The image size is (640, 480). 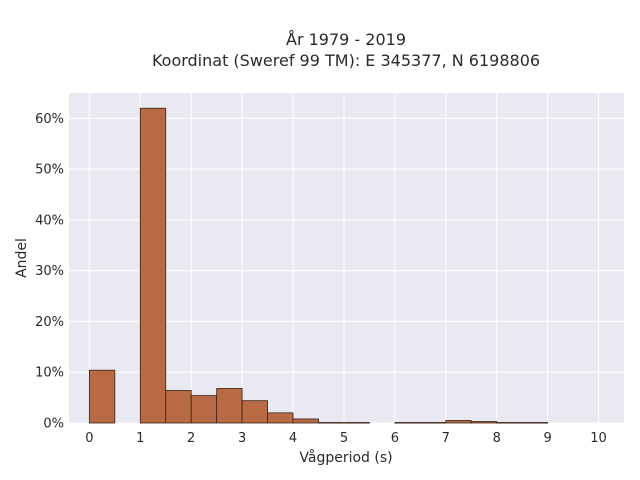 What do you see at coordinates (49, 373) in the screenshot?
I see `y-tick-label: 10%` at bounding box center [49, 373].